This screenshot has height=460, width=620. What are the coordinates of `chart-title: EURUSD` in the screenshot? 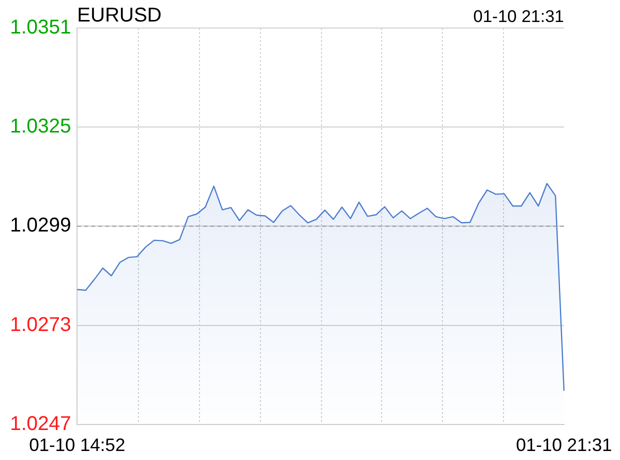 It's located at (119, 15).